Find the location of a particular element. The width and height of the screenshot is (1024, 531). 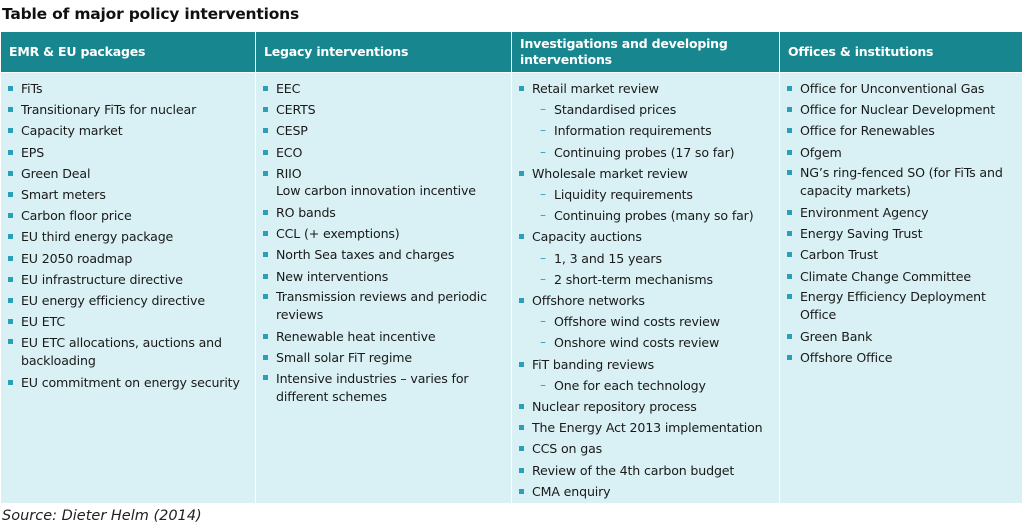

list-item: Wholesale market review is located at coordinates (645, 173).